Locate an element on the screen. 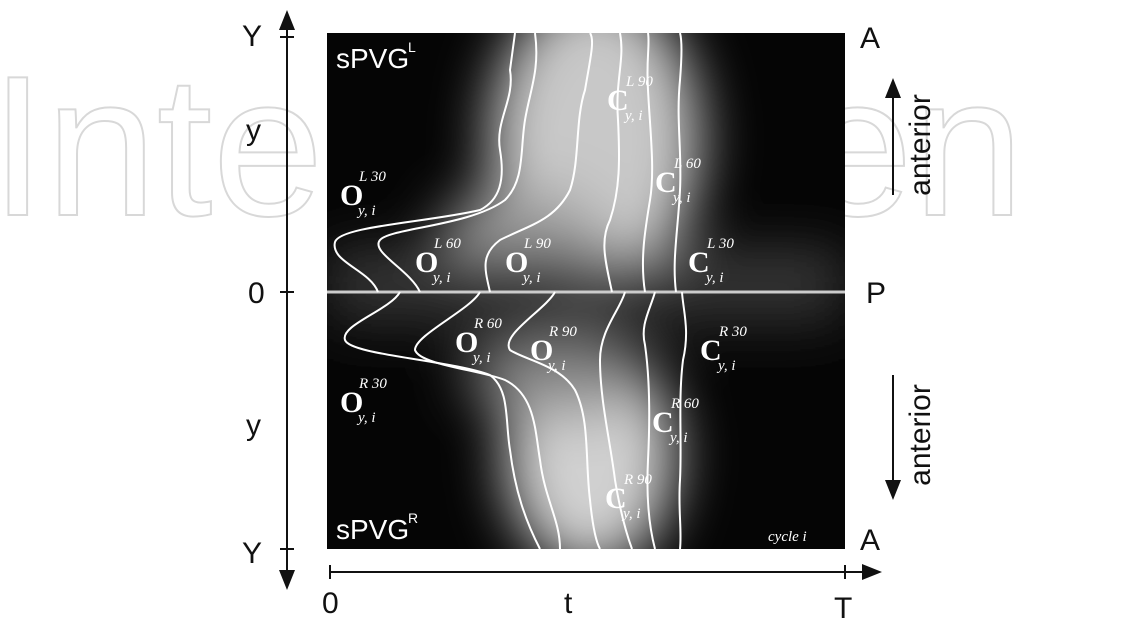 Image resolution: width=1145 pixels, height=623 pixels. cycle-label: cycle i is located at coordinates (787, 537).